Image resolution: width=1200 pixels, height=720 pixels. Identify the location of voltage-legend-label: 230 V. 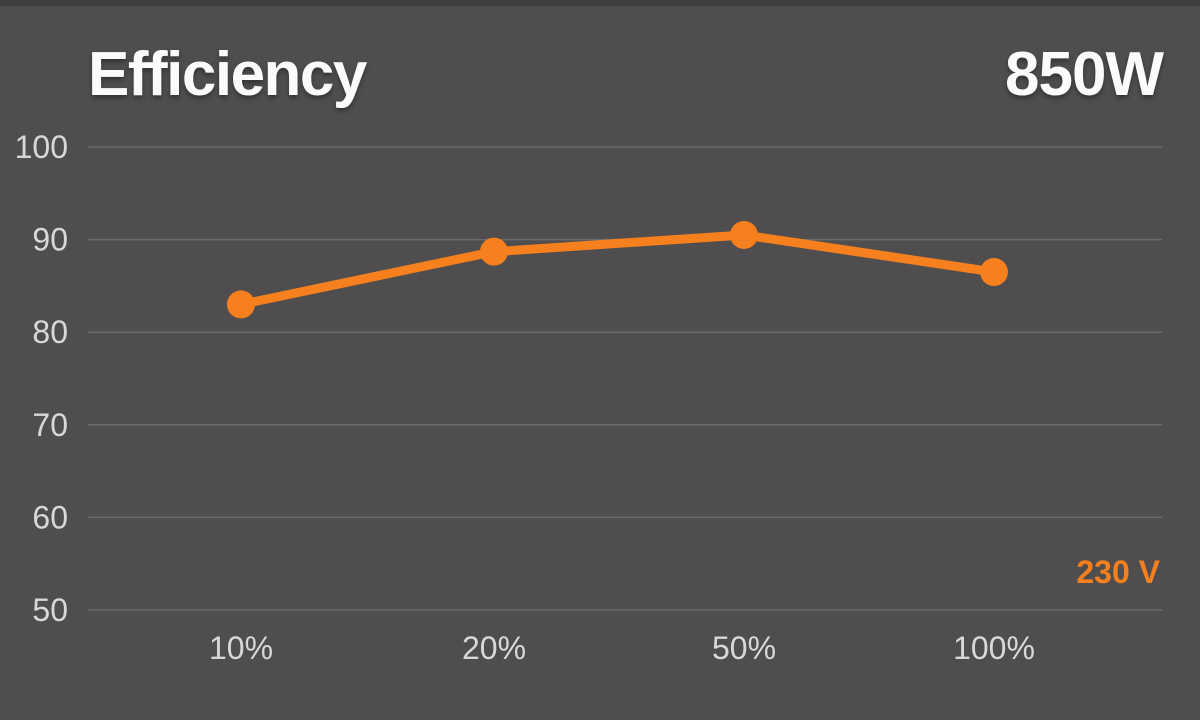
(1118, 572).